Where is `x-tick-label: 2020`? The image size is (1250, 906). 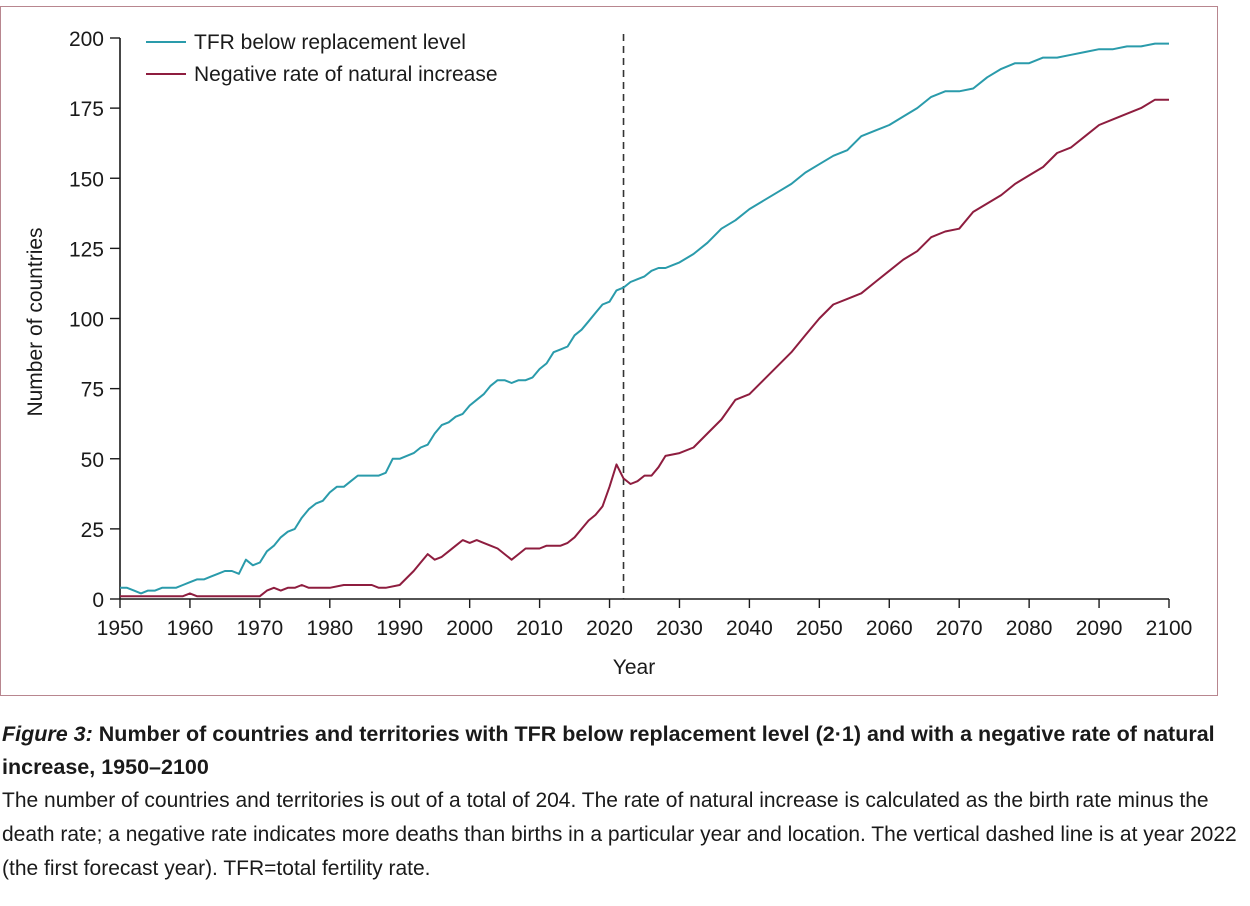
x-tick-label: 2020 is located at coordinates (609, 628).